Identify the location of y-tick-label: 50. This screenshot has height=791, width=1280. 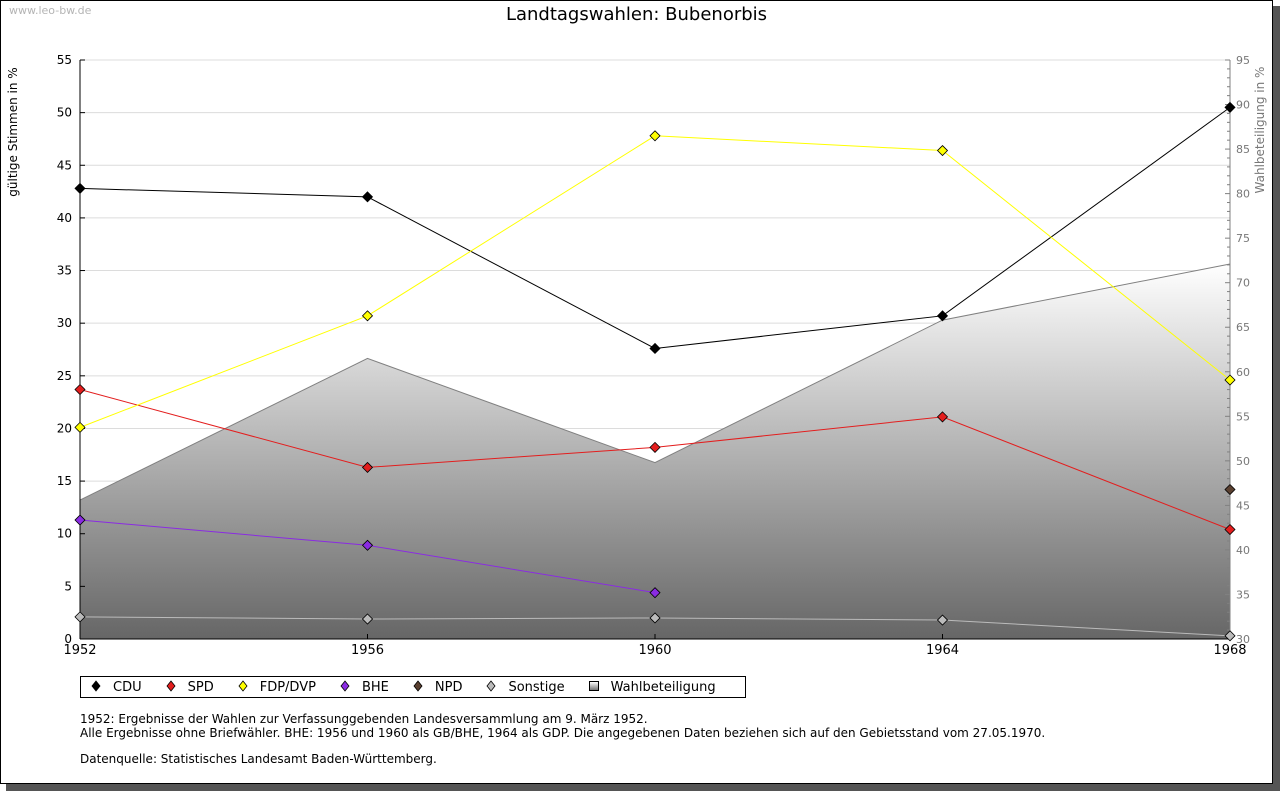
(64, 113).